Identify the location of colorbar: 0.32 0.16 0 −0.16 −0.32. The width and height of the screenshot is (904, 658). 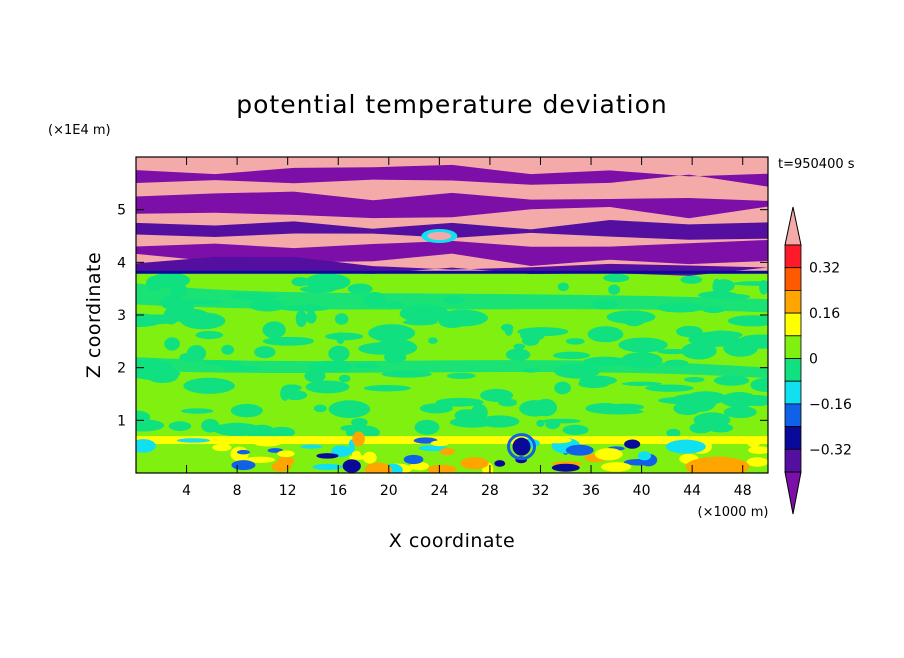
(818, 360).